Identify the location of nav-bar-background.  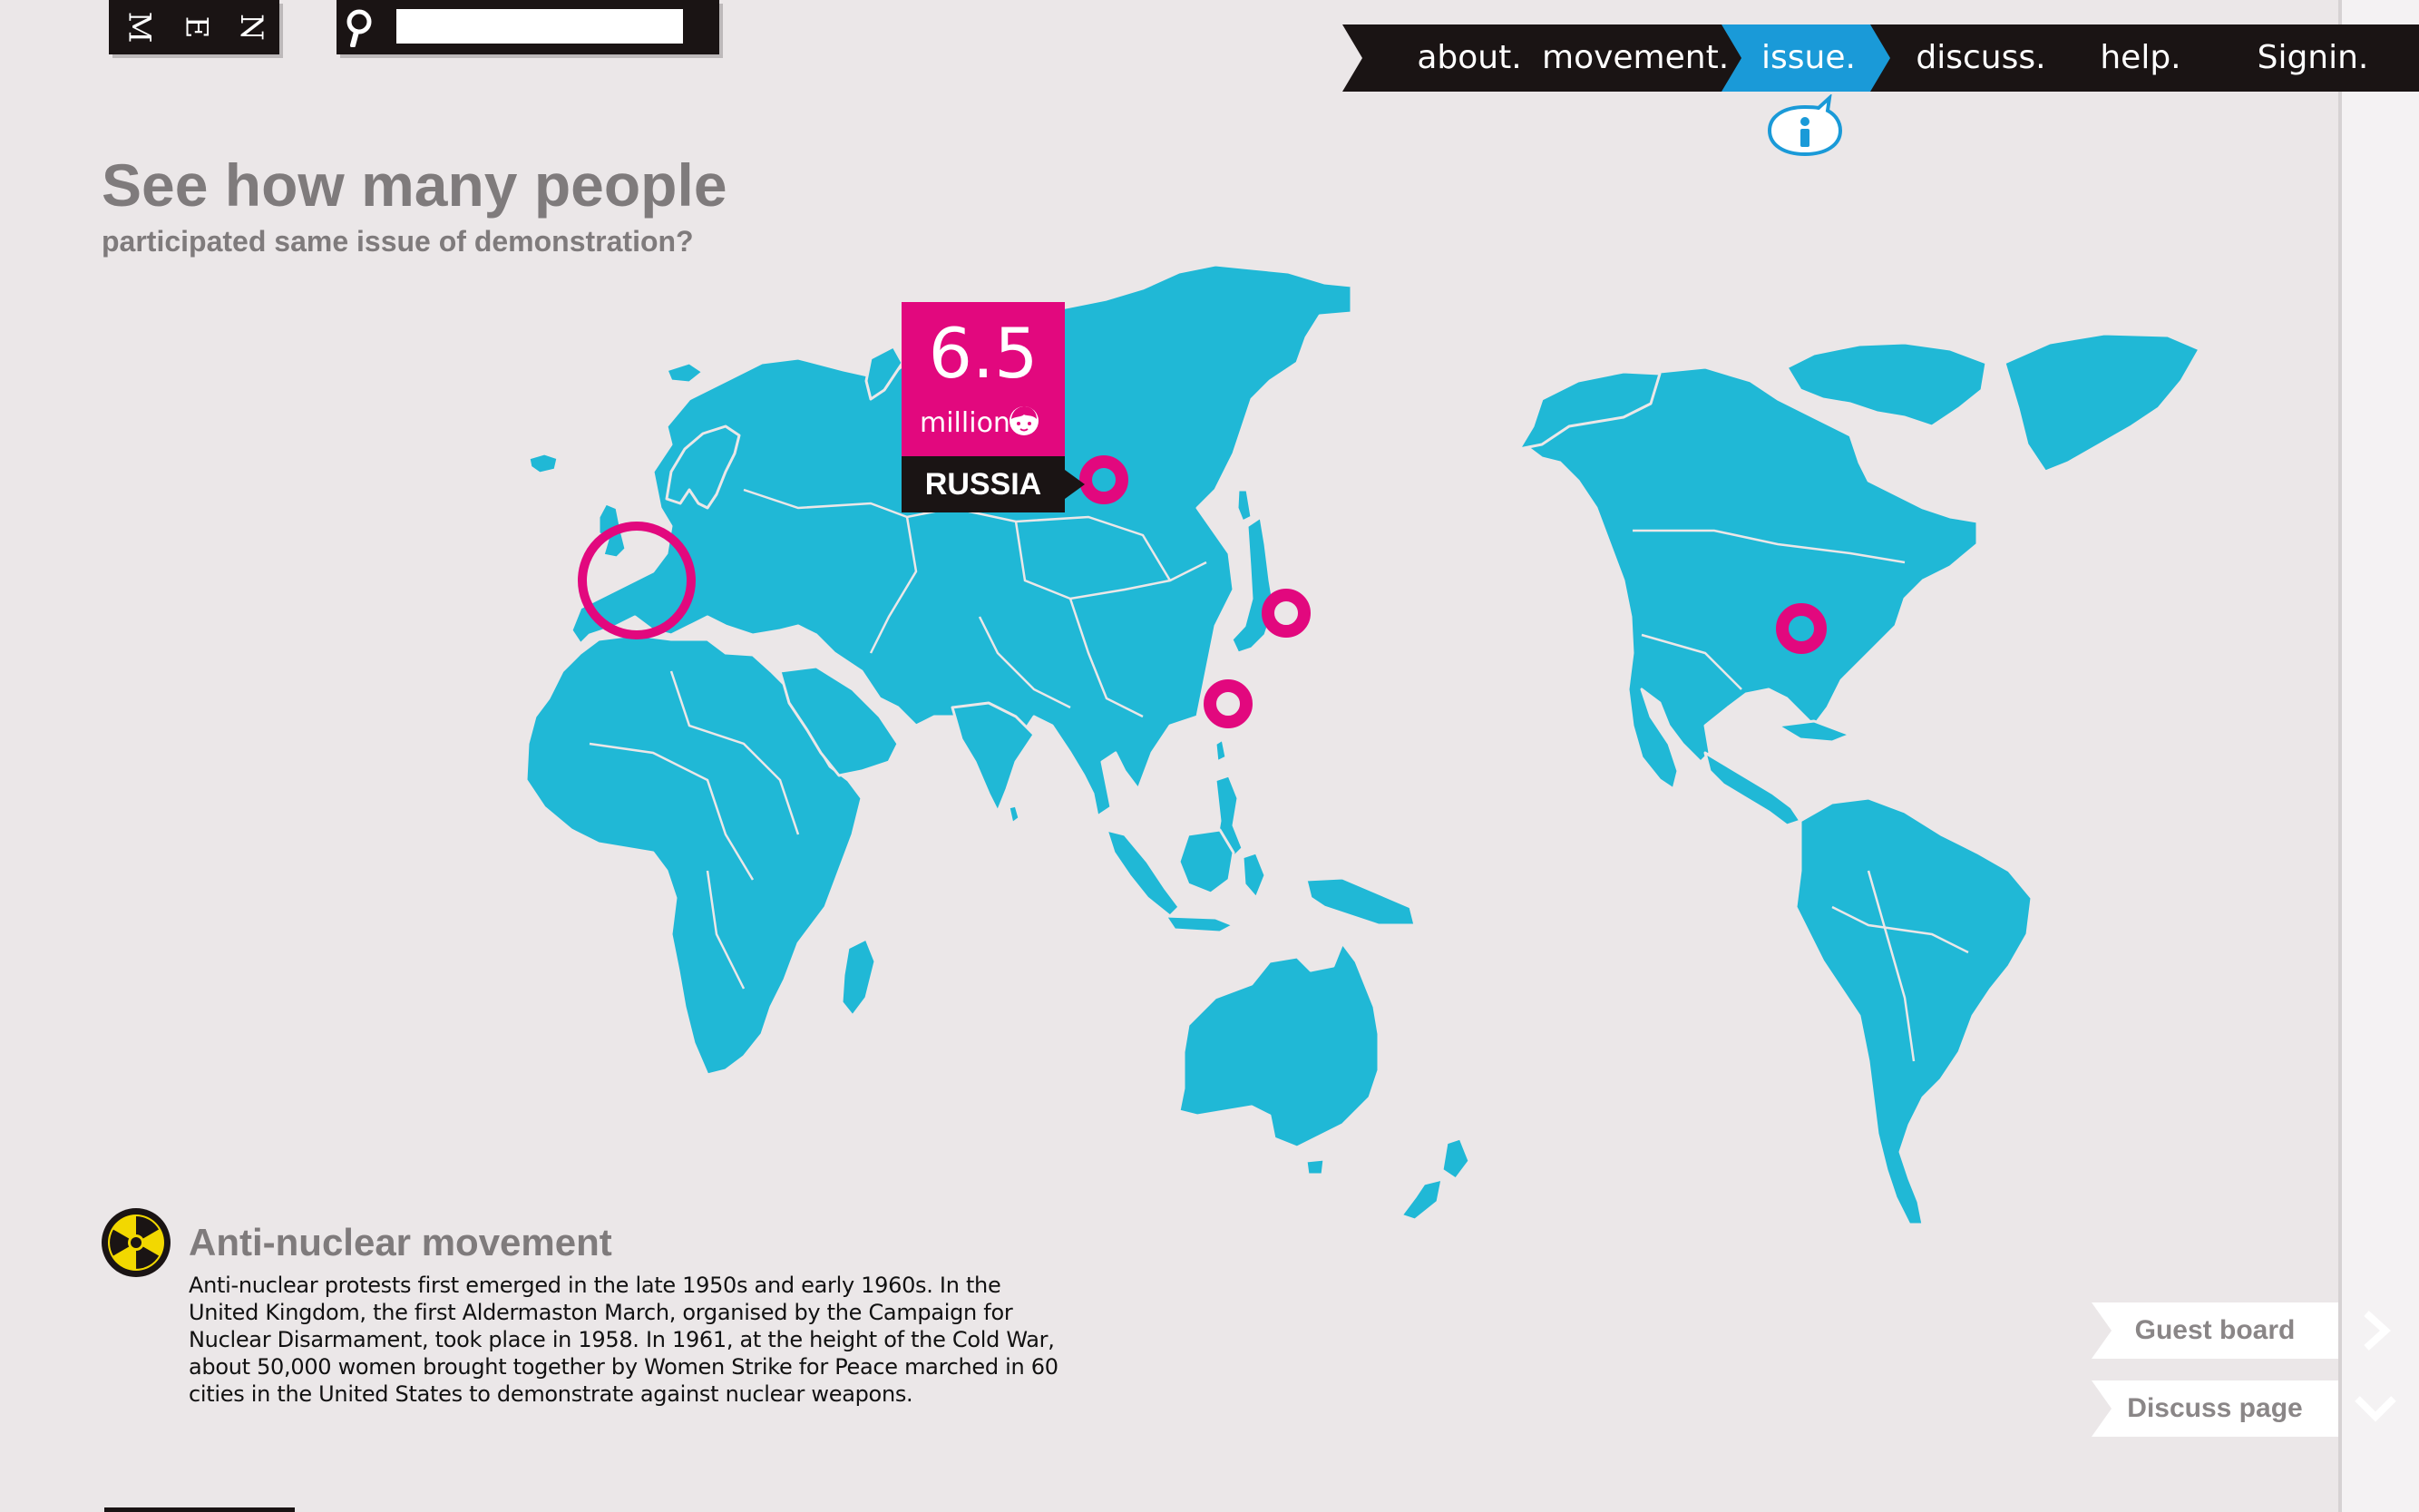
(1881, 58).